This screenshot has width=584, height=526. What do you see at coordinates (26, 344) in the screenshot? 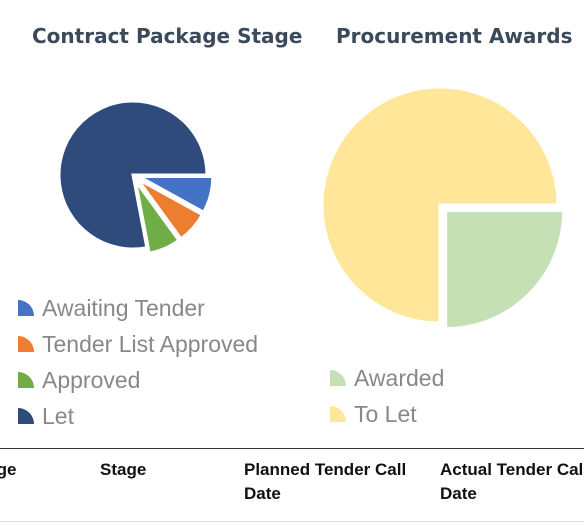
I see `legend-swatch-tender-list-approved` at bounding box center [26, 344].